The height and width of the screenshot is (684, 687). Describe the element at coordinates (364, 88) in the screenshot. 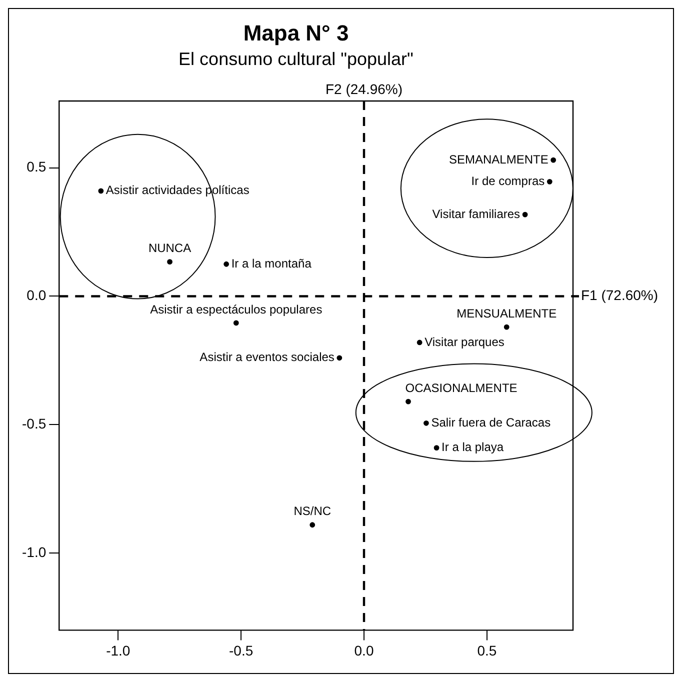

I see `ref-line-label: F2 (24.96%)` at that location.